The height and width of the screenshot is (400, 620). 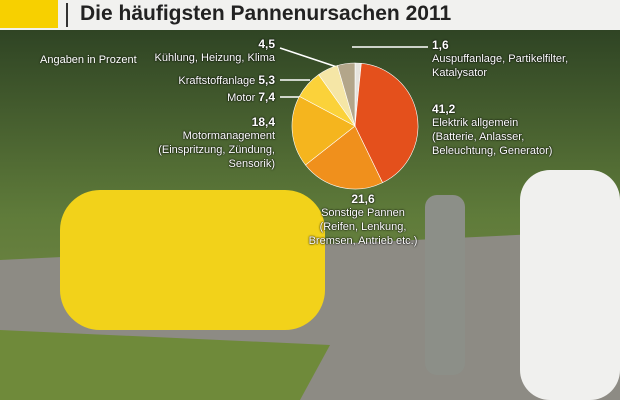 I want to click on category-label: Kraftstoffanlage, so click(x=217, y=81).